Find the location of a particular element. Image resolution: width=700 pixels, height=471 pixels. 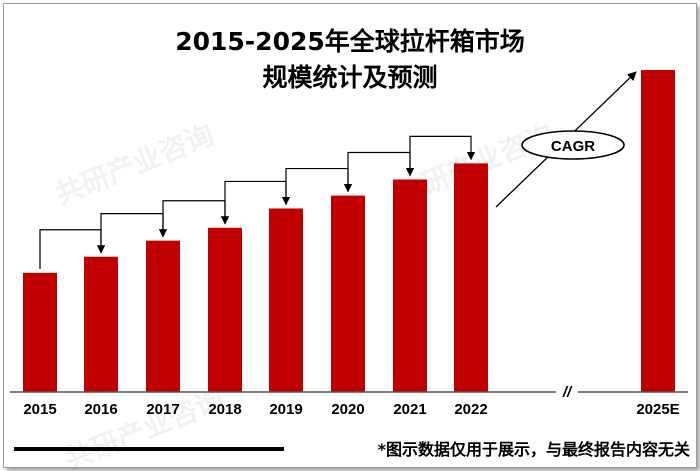

cagr-label: CAGR is located at coordinates (573, 146).